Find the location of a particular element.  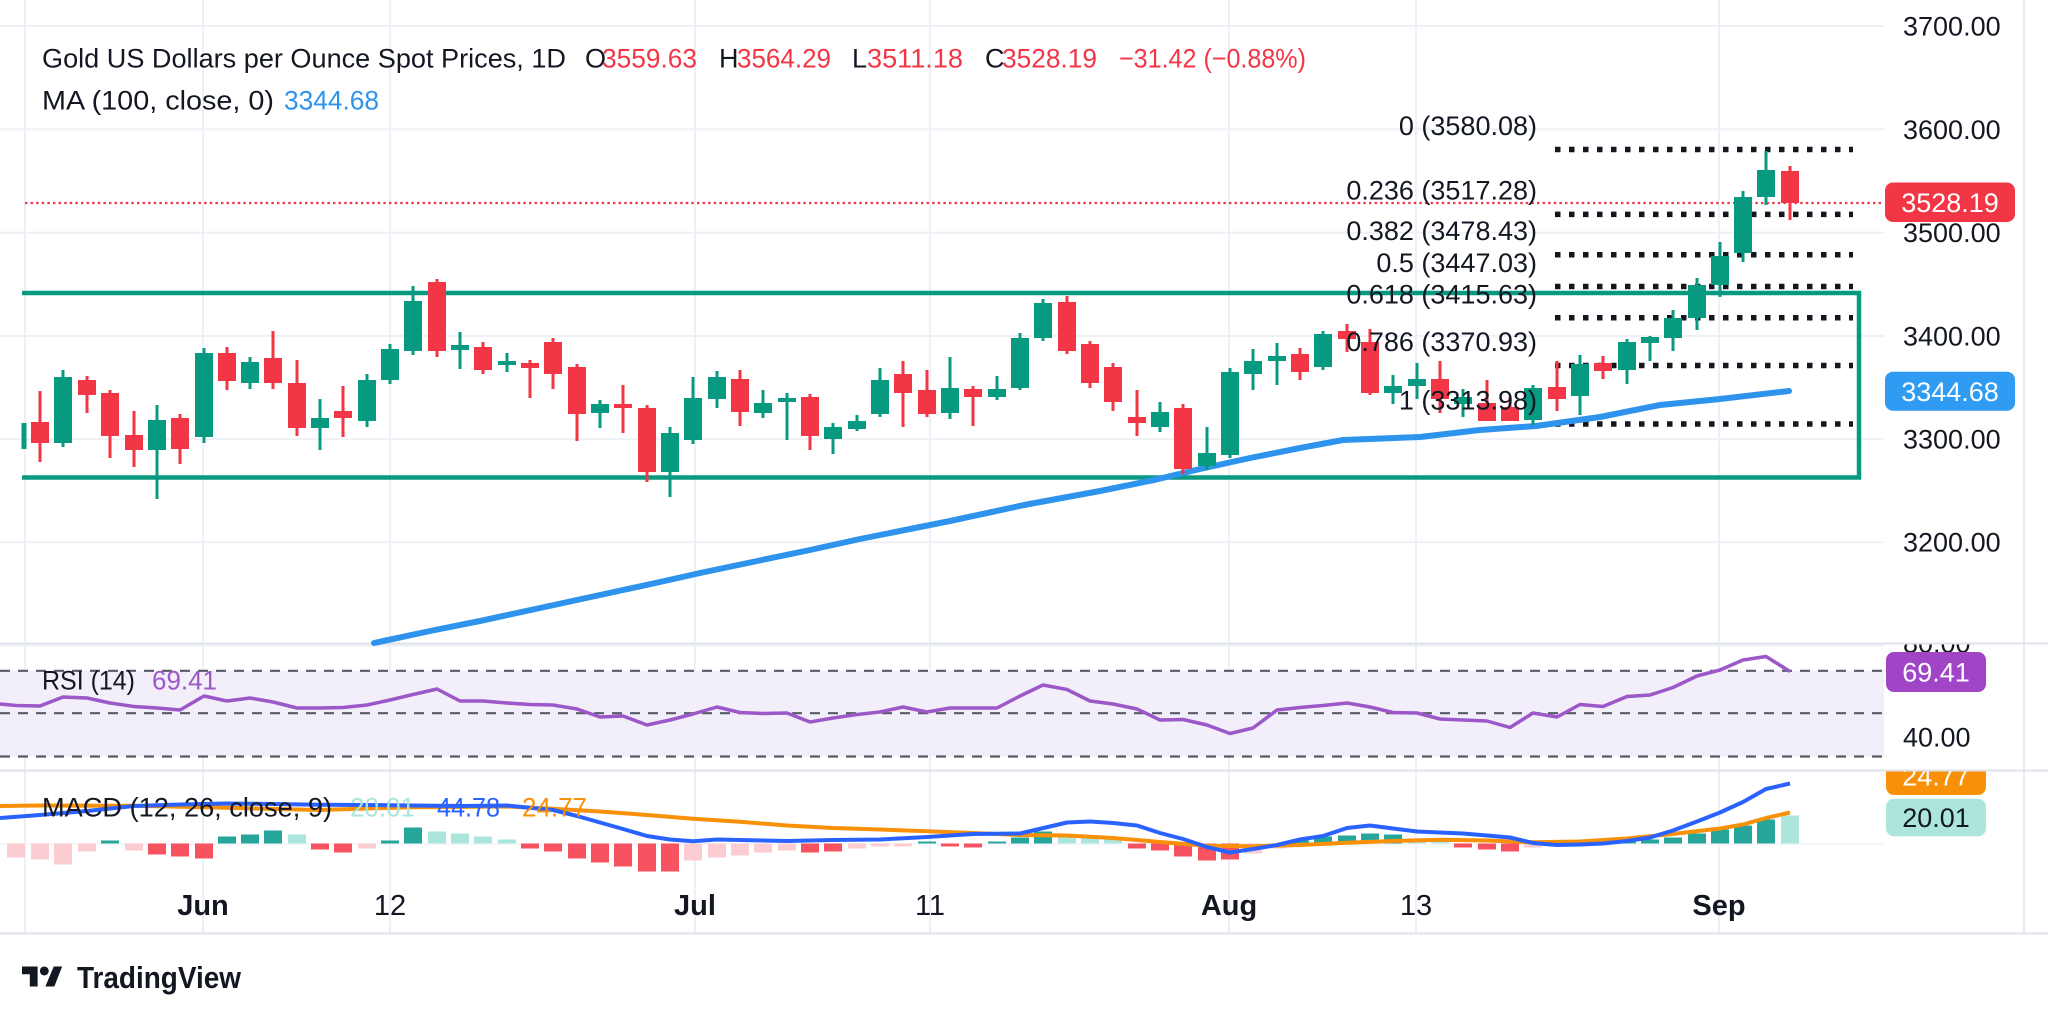

svg-text: 3300.00 is located at coordinates (1952, 440).